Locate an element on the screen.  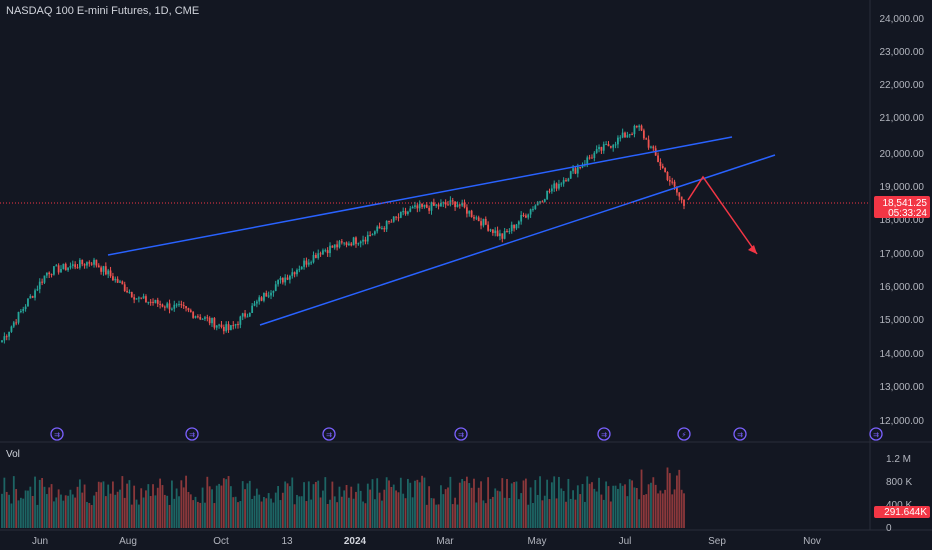
volume-axis: 1.2 M 800 K 400 K 0 is located at coordinates (899, 494).